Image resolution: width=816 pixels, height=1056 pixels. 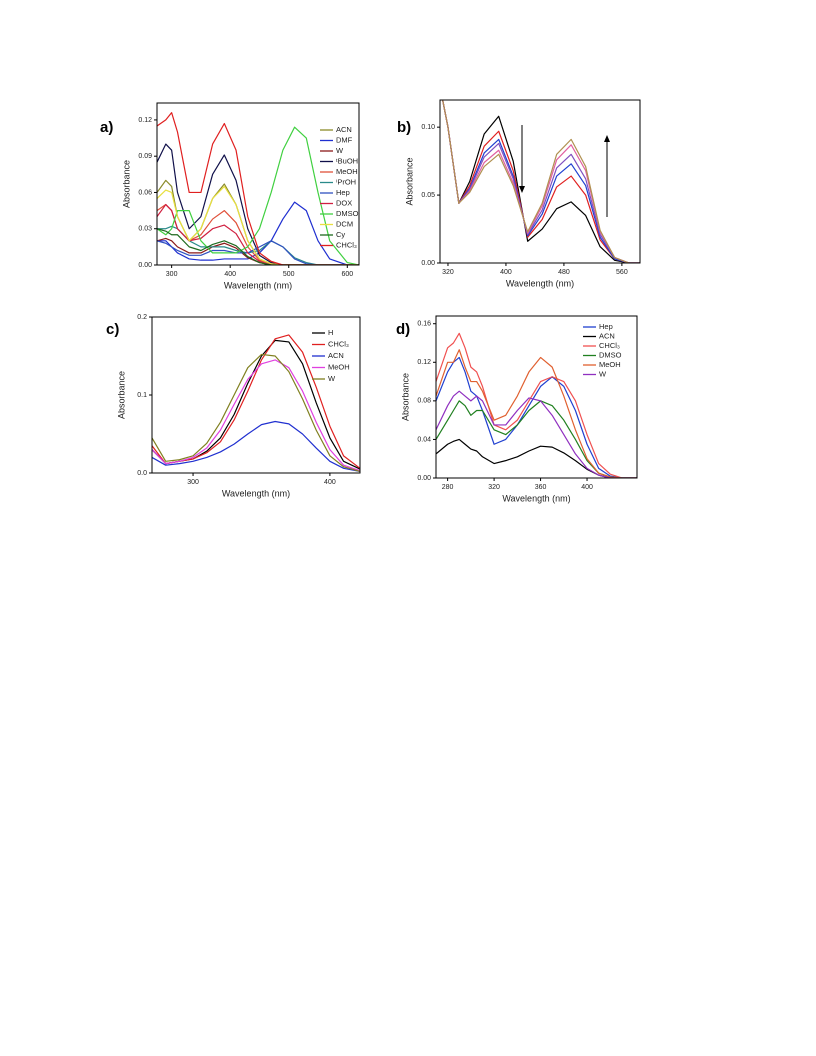 What do you see at coordinates (106, 127) in the screenshot?
I see `panel-label: a)` at bounding box center [106, 127].